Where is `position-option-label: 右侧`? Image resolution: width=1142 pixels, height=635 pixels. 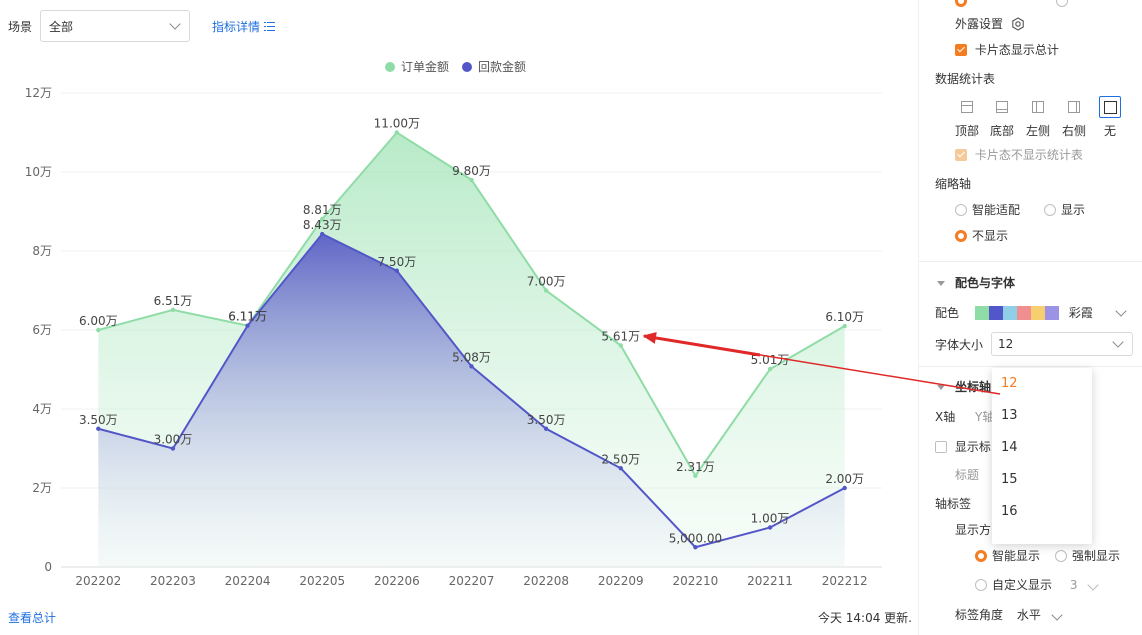
position-option-label: 右侧 is located at coordinates (1073, 131).